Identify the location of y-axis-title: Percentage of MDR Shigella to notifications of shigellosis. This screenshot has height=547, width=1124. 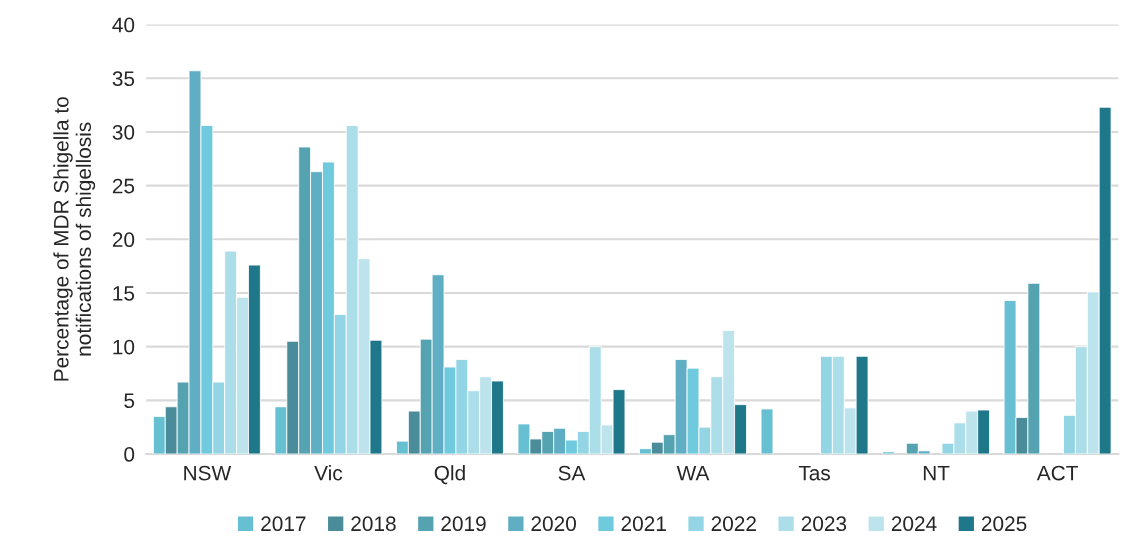
(74, 239).